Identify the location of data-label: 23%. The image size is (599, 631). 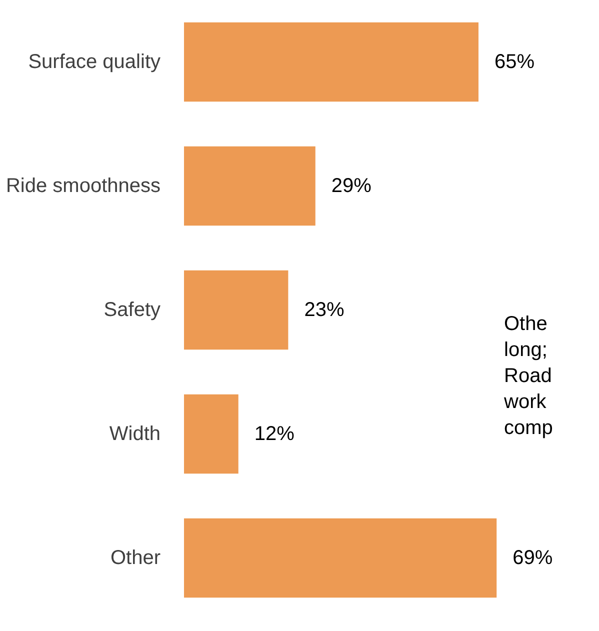
(324, 310).